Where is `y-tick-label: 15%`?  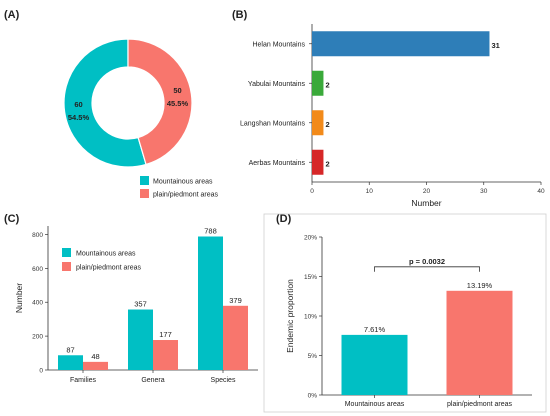
y-tick-label: 15% is located at coordinates (310, 277).